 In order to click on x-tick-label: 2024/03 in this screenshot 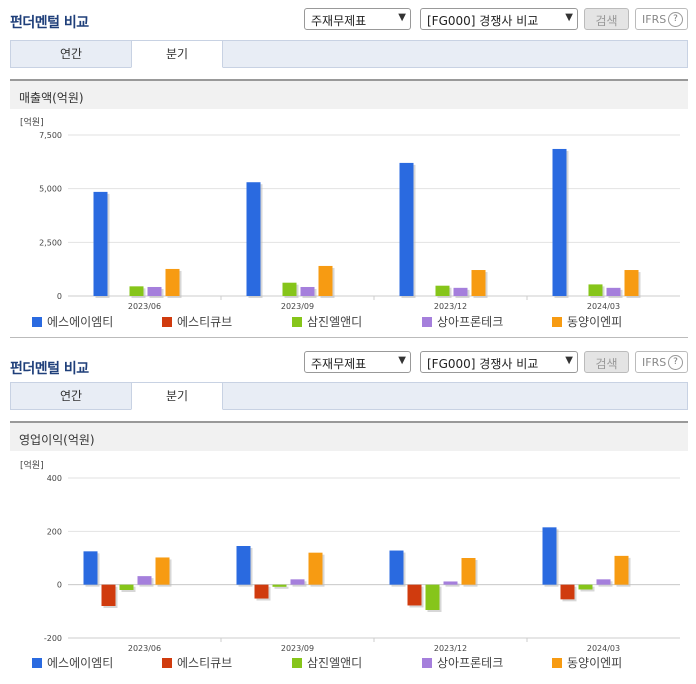, I will do `click(603, 648)`.